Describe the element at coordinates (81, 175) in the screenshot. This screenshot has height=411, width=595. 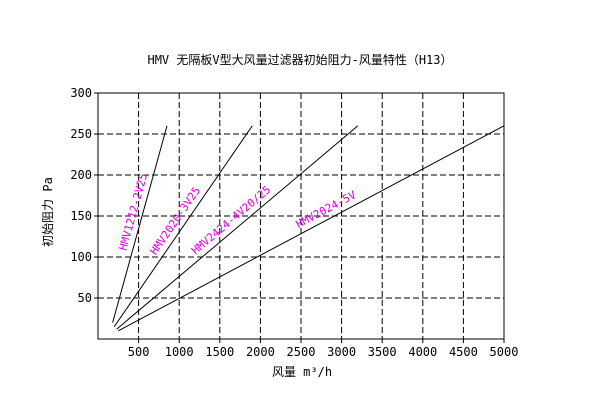
I see `y-tick-label: 200` at that location.